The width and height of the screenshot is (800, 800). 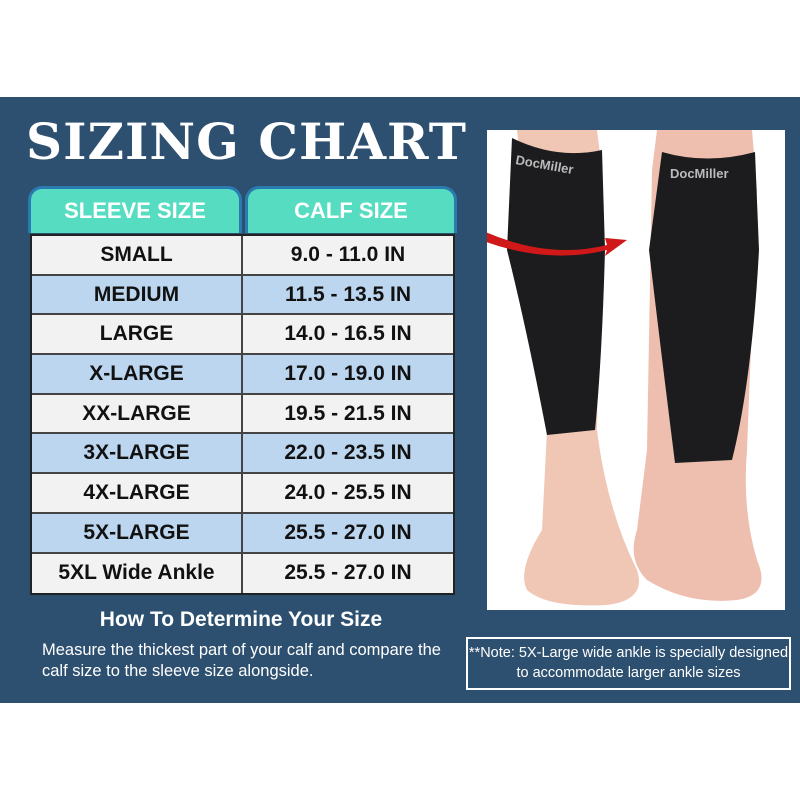 What do you see at coordinates (137, 334) in the screenshot?
I see `sleeve-size-cell: LARGE` at bounding box center [137, 334].